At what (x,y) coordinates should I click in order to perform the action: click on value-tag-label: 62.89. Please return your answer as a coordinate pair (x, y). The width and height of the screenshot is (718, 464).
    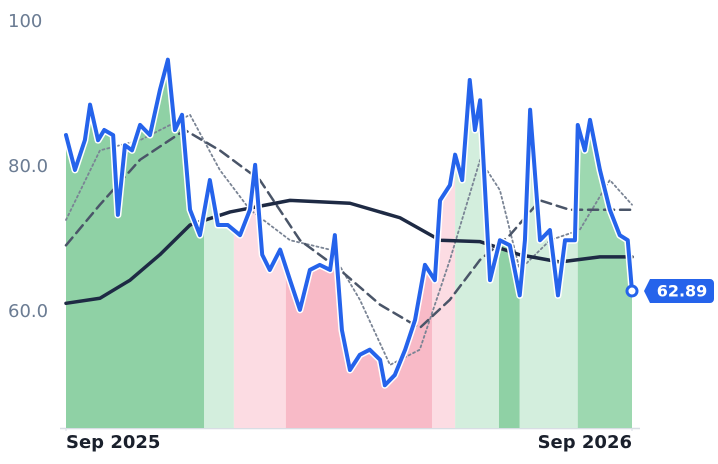
    Looking at the image, I should click on (682, 291).